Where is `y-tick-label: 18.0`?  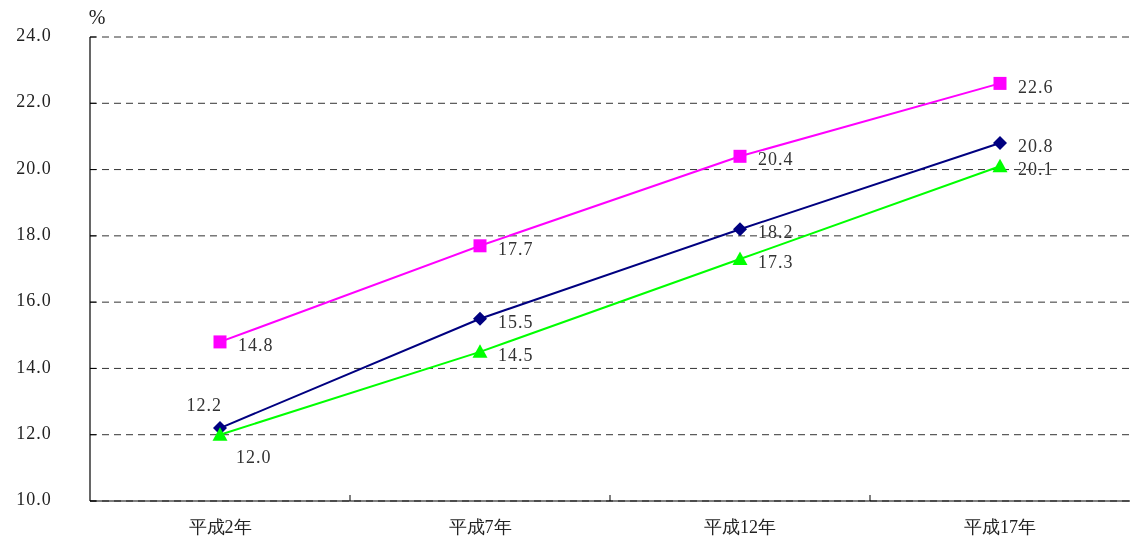
y-tick-label: 18.0 is located at coordinates (34, 233).